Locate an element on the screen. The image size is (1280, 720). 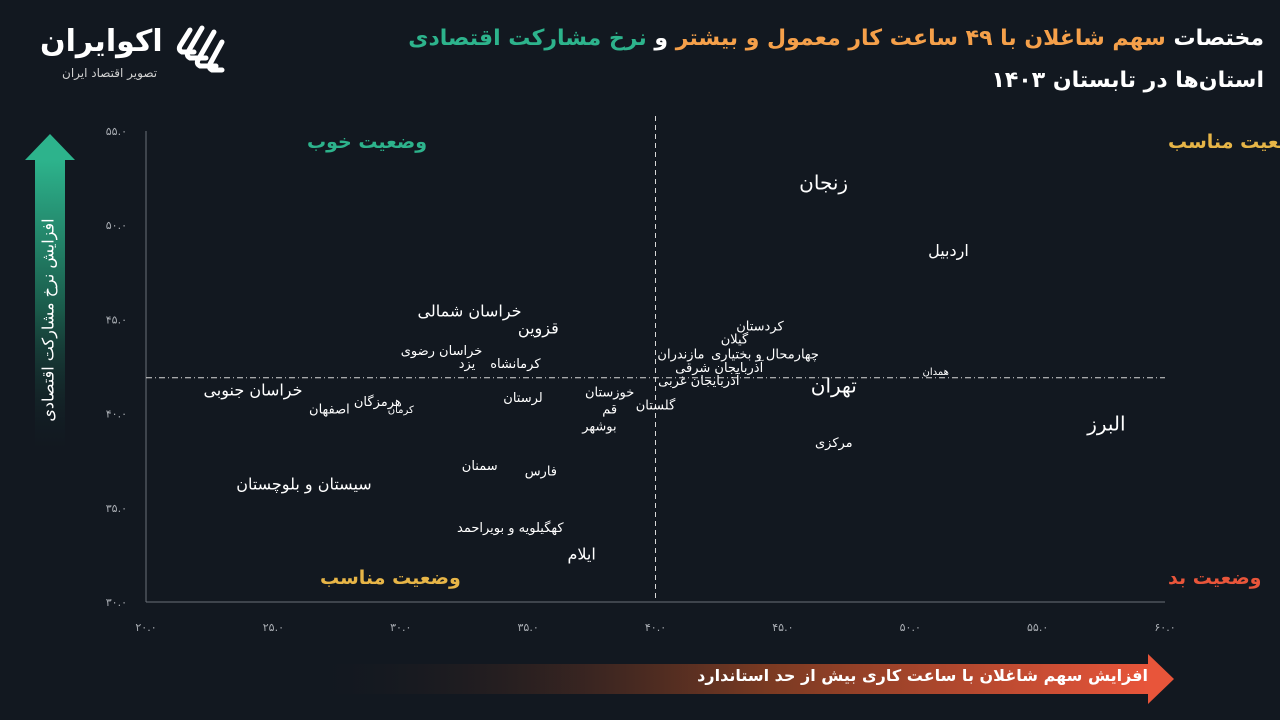
data-point-label: هرمزگان is located at coordinates (378, 402).